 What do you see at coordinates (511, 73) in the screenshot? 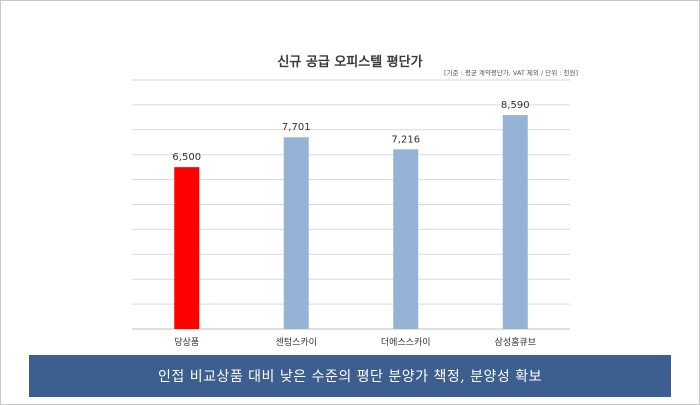
I see `chart-note: [기준 : 평균 계약평단가, VAT 제외 / 단위 : 천원]` at bounding box center [511, 73].